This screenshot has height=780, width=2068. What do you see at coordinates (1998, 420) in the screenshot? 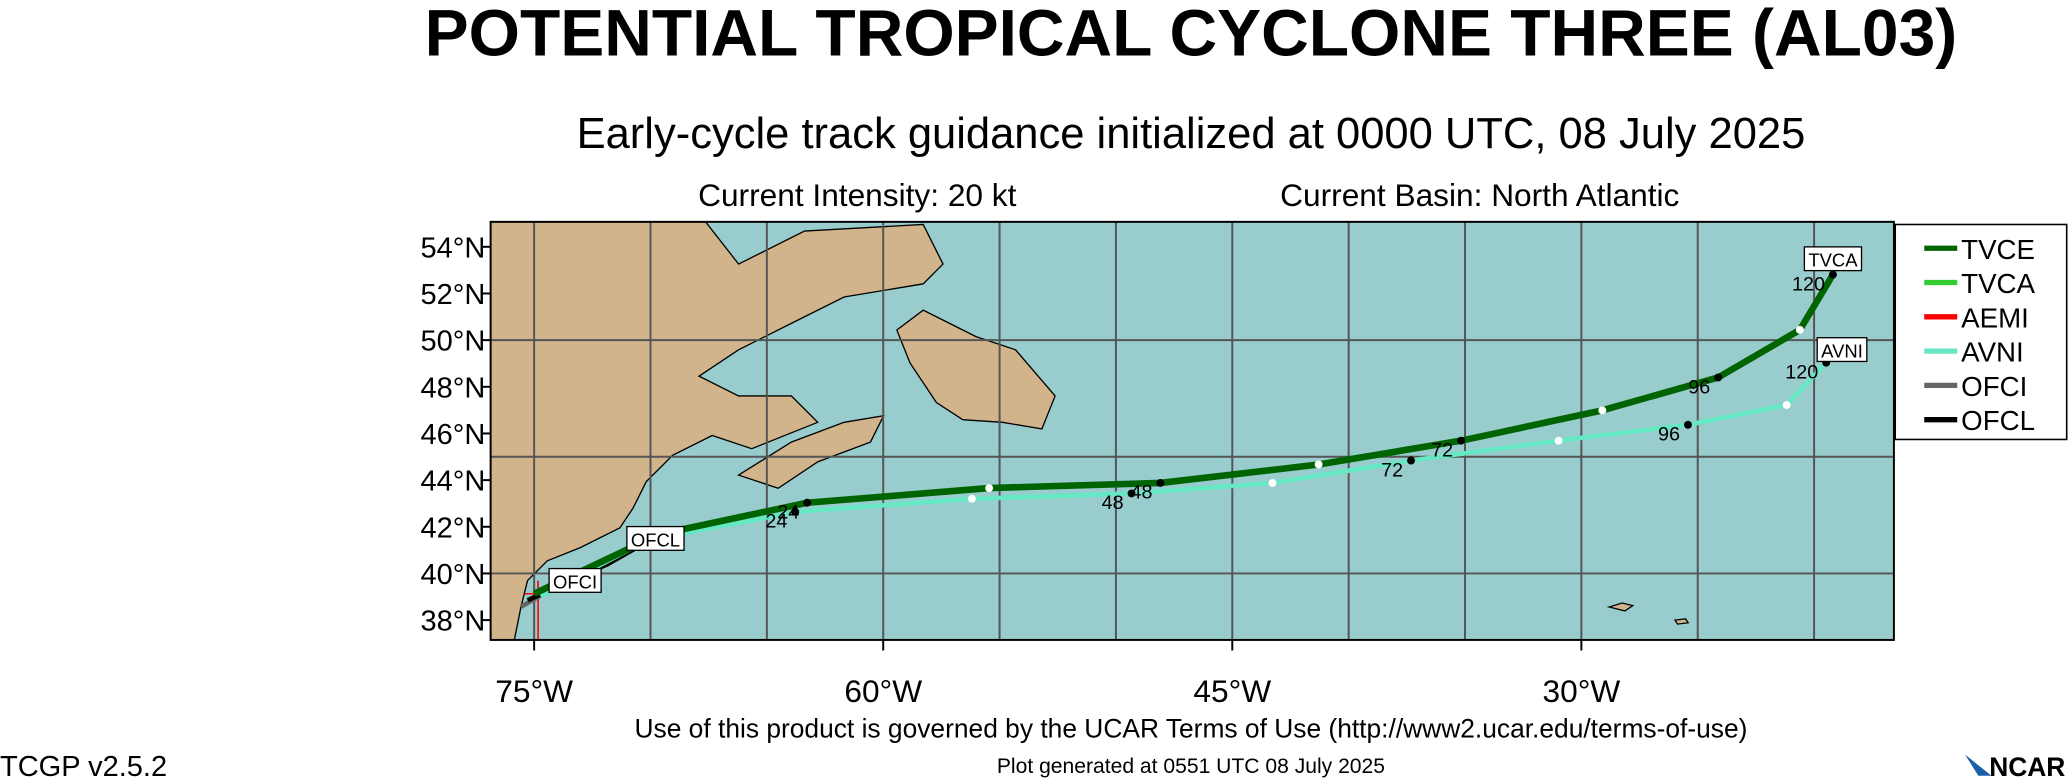
I see `legend-label: OFCL` at bounding box center [1998, 420].